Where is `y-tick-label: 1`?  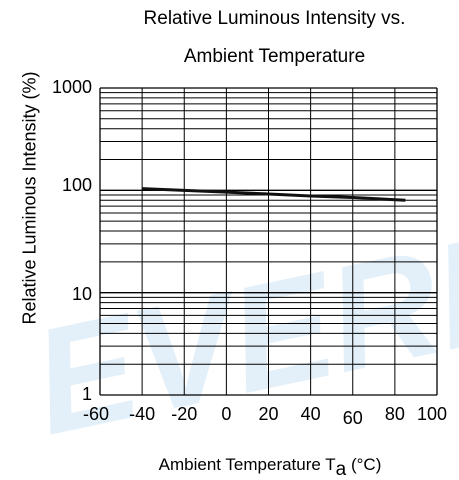 y-tick-label: 1 is located at coordinates (86, 394).